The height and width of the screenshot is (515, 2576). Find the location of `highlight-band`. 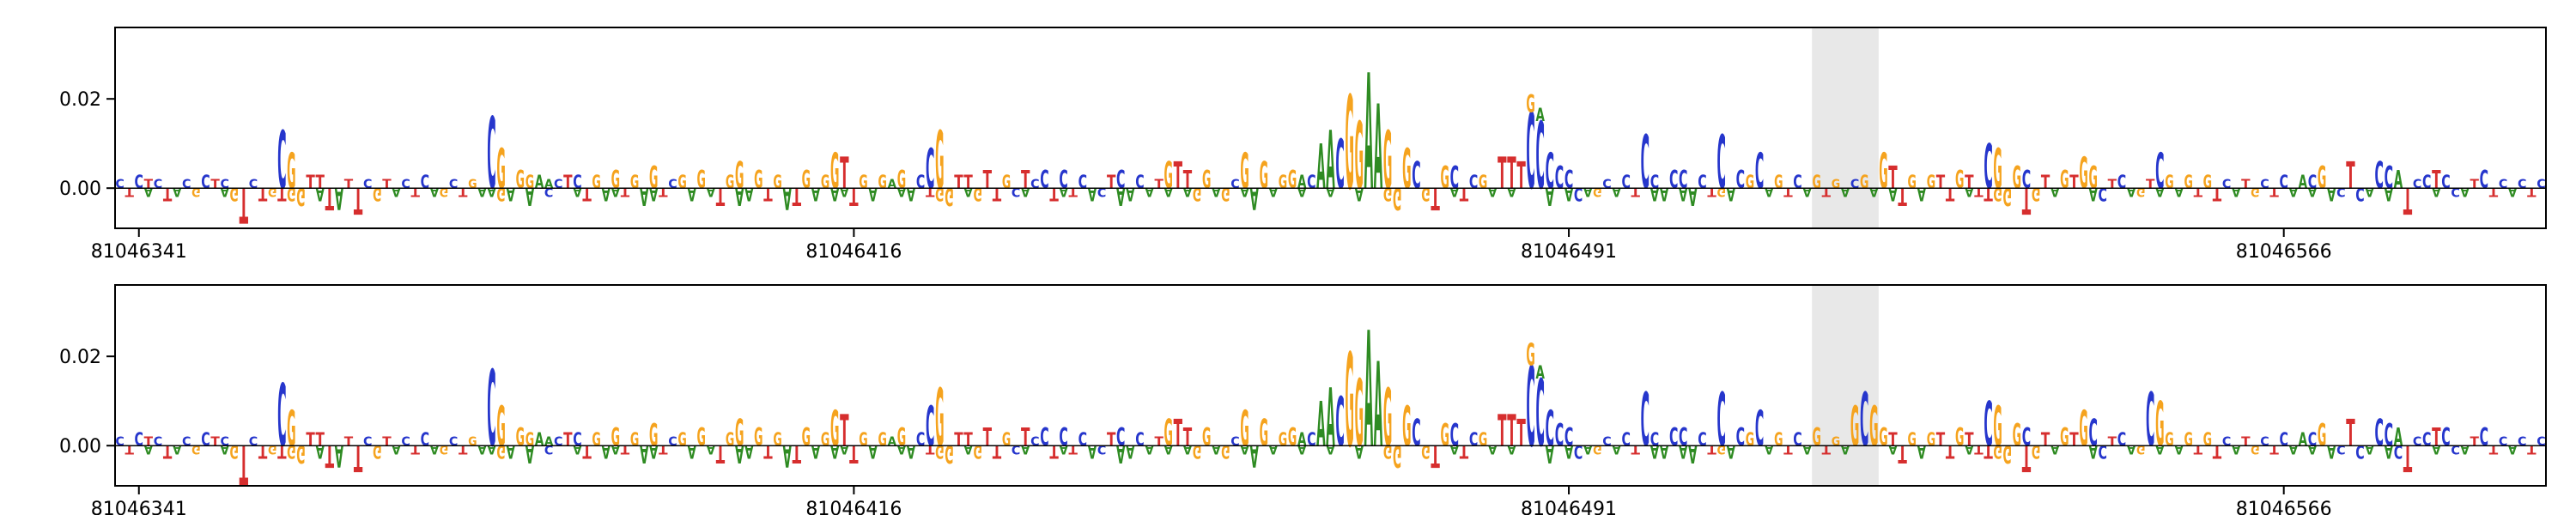

highlight-band is located at coordinates (1845, 385).